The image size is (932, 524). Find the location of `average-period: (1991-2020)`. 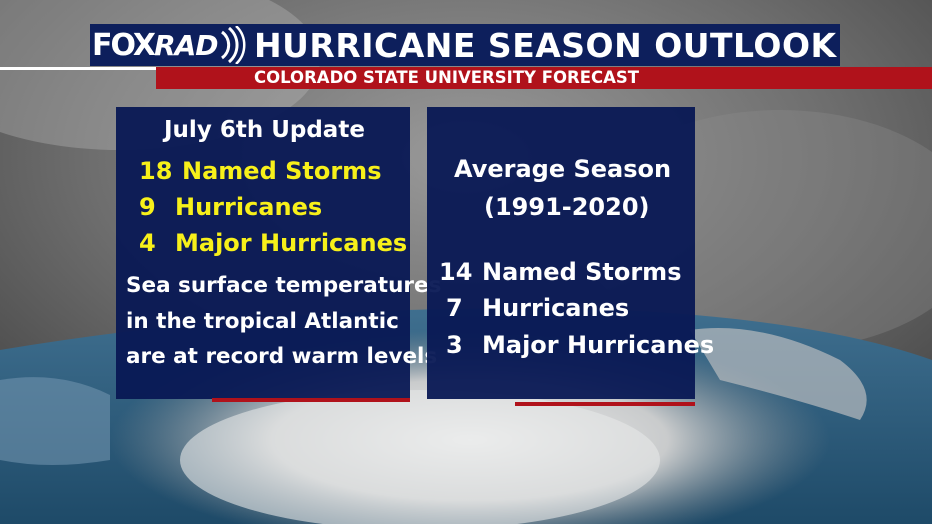

average-period: (1991-2020) is located at coordinates (567, 207).